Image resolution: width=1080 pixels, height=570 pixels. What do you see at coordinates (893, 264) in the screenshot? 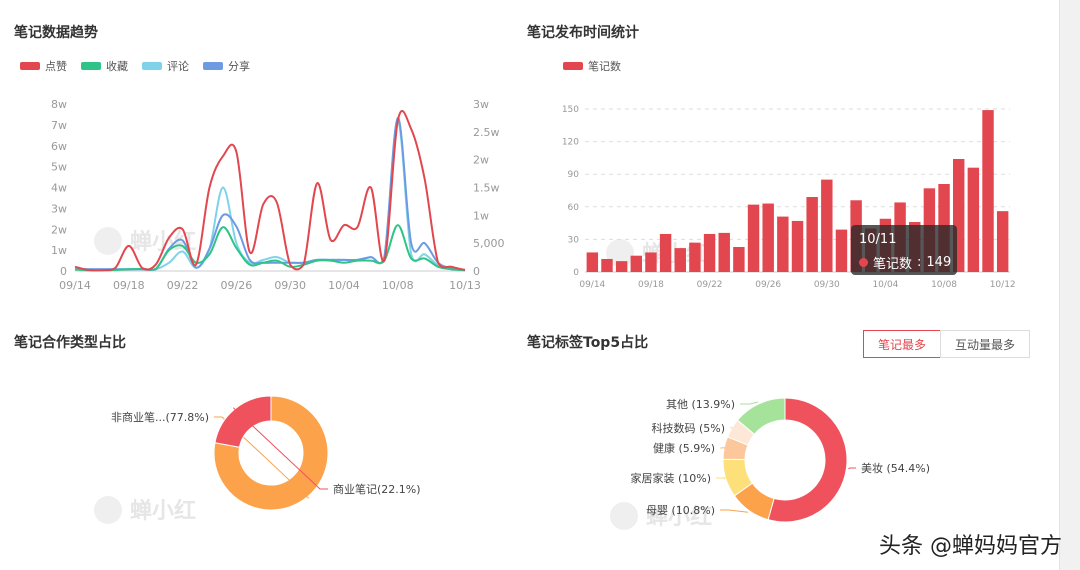
I see `tooltip-label: 笔记数` at bounding box center [893, 264].